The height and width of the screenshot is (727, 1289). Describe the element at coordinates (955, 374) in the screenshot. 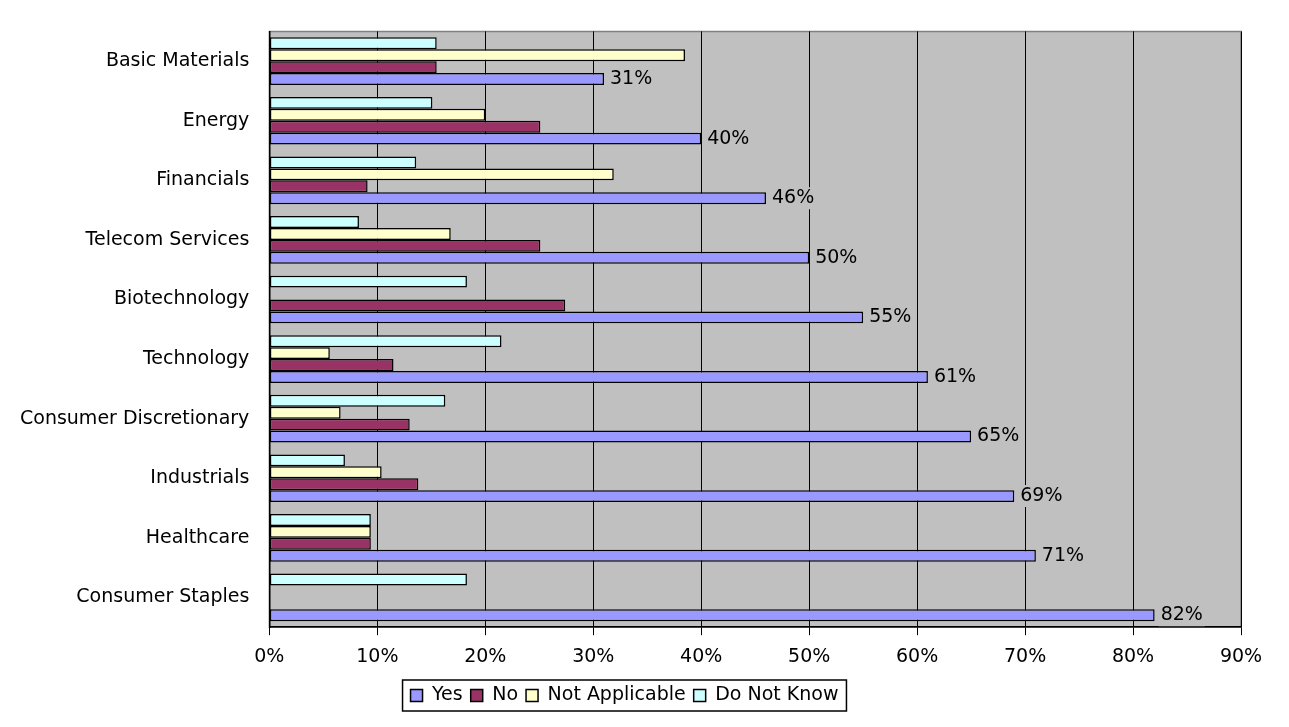

I see `data-label: 61%` at that location.